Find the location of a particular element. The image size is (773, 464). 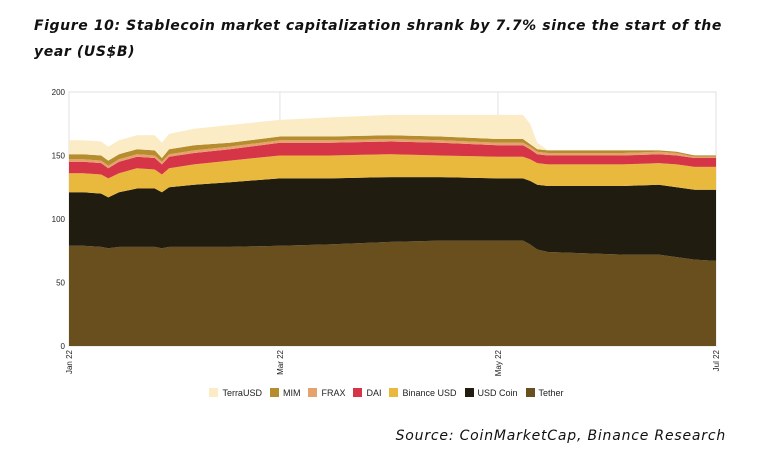

y-tick-label: 150 is located at coordinates (59, 156).